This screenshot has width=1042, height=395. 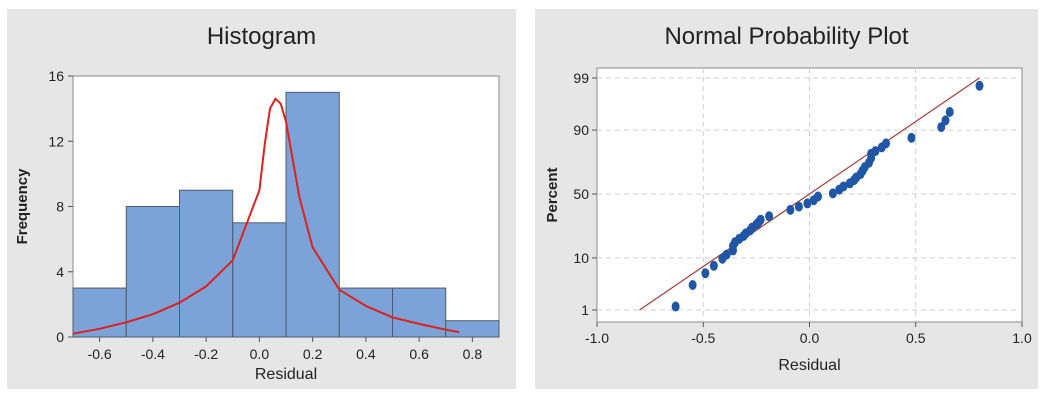 What do you see at coordinates (100, 354) in the screenshot?
I see `x-tick-label: -0.6` at bounding box center [100, 354].